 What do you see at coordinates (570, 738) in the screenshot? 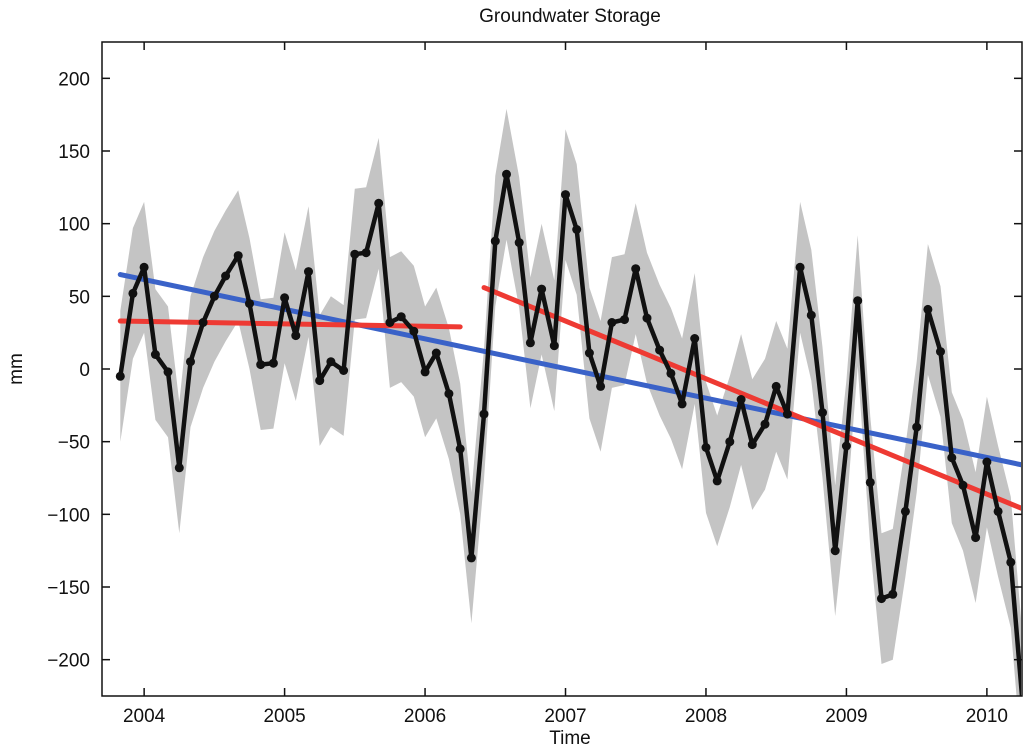
I see `x-axis-label: Time` at bounding box center [570, 738].